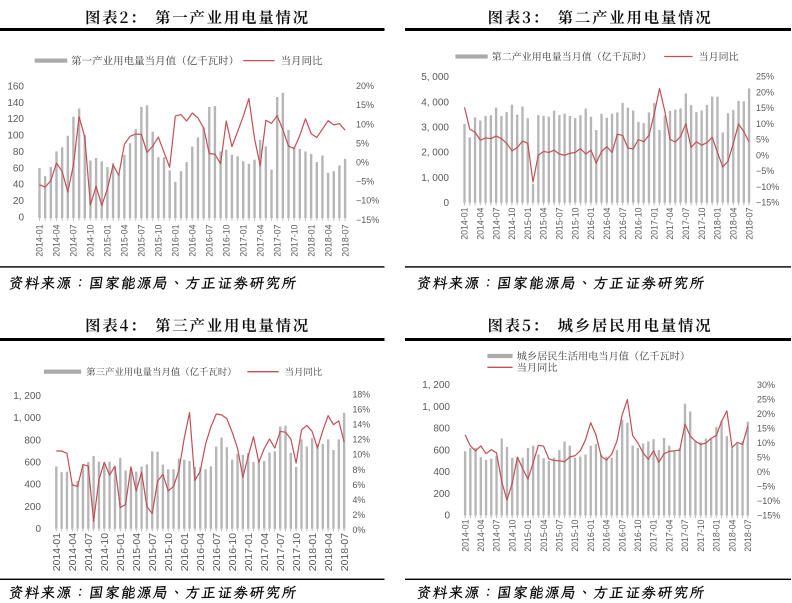 This screenshot has width=792, height=603. Describe the element at coordinates (359, 515) in the screenshot. I see `svg-text: 2%` at that location.